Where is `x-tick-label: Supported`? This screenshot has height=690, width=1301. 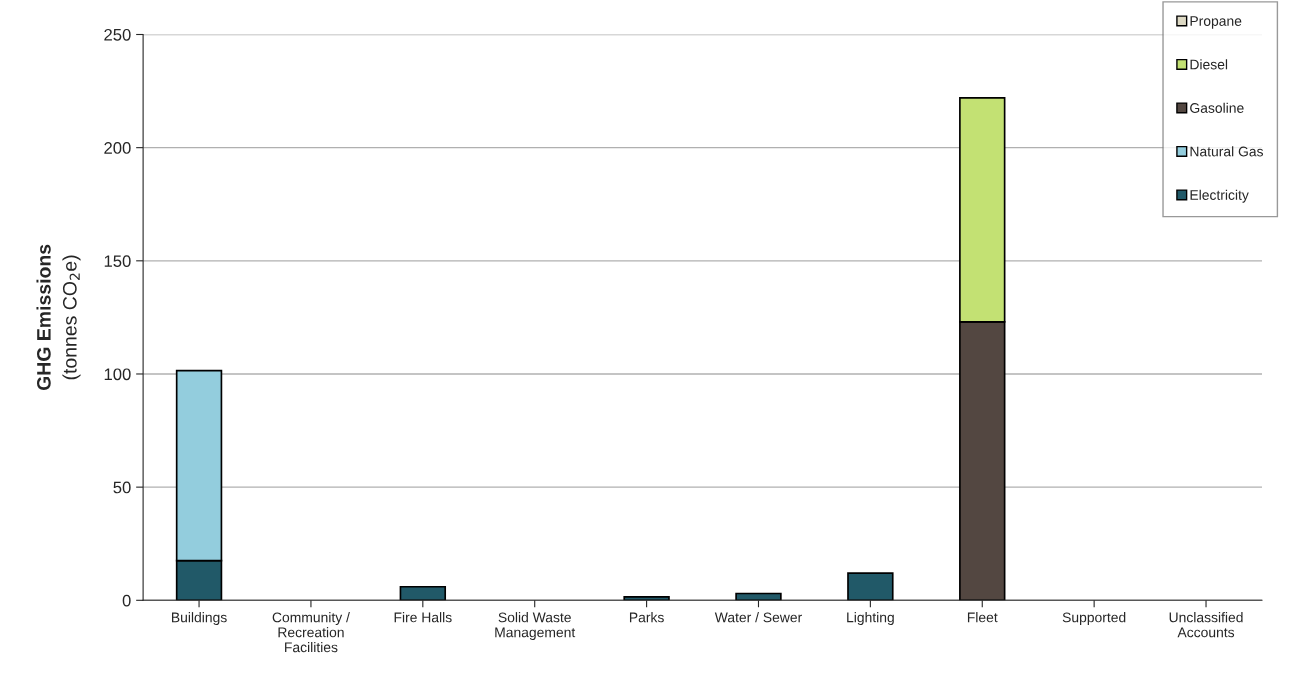
x-tick-label: Supported is located at coordinates (1094, 619).